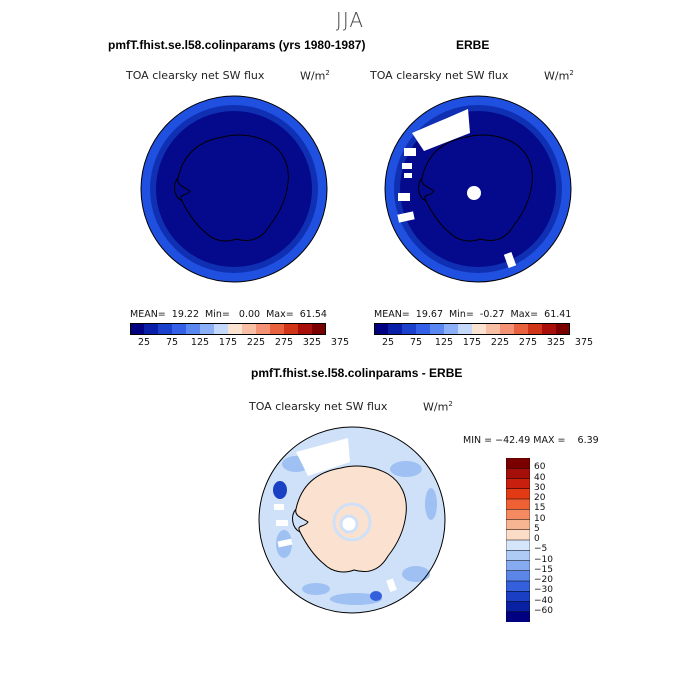 The width and height of the screenshot is (700, 700). I want to click on diff-colorbar-tick-label: 30, so click(540, 487).